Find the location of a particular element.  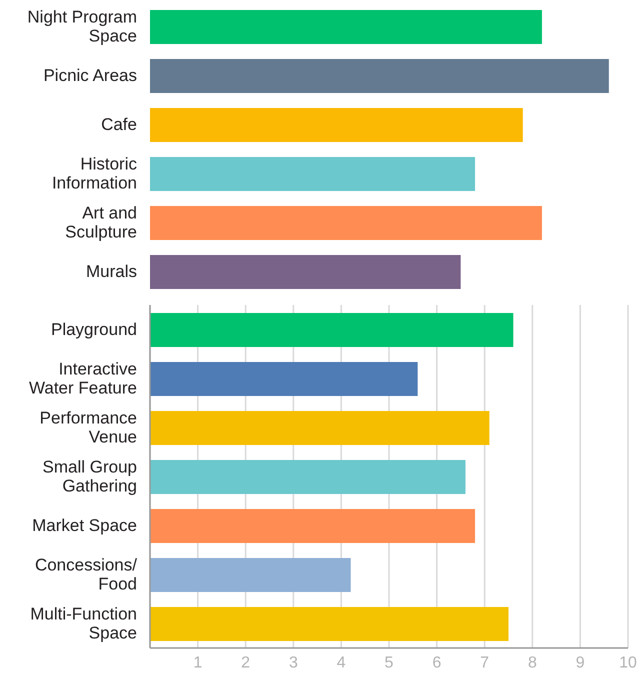

x-tick-label: 8 is located at coordinates (532, 663).